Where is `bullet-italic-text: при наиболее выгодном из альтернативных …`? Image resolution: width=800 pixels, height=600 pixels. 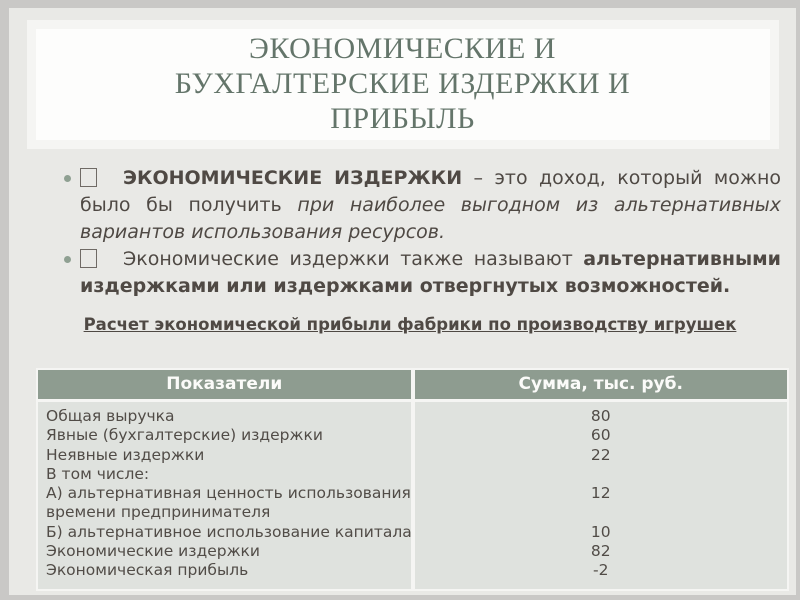
bullet-italic-text: при наиболее выгодном из альтернативных … is located at coordinates (430, 218).